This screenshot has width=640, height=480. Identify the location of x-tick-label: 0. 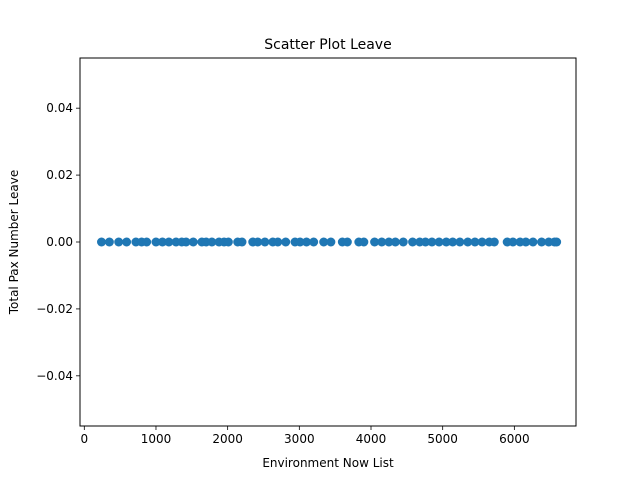
(84, 439).